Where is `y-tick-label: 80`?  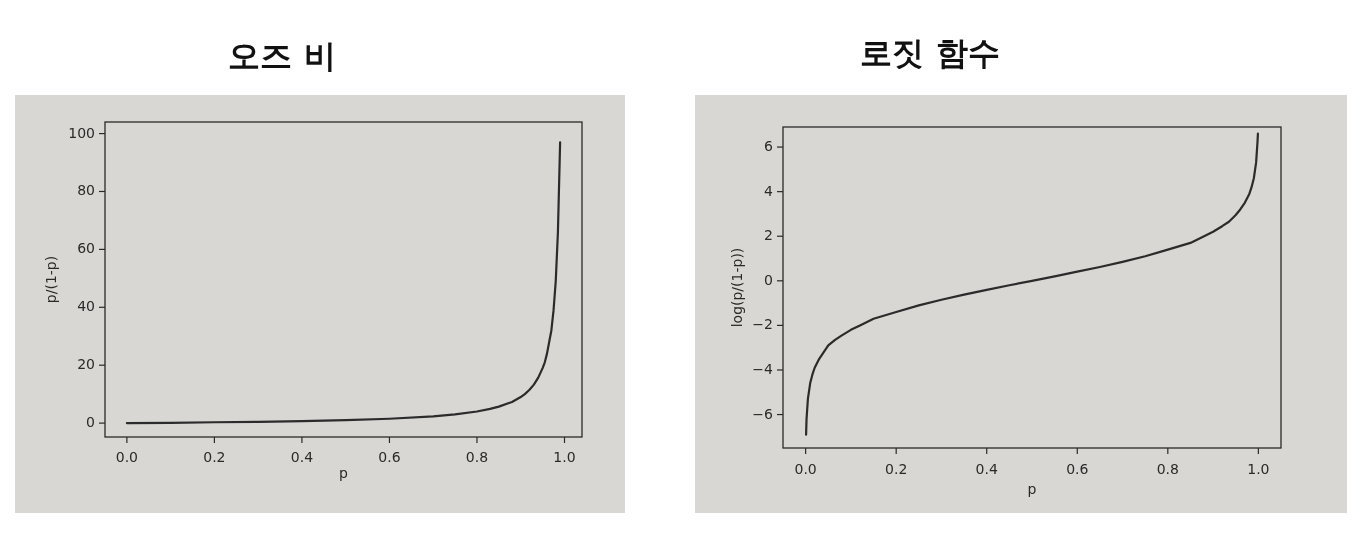 y-tick-label: 80 is located at coordinates (86, 190).